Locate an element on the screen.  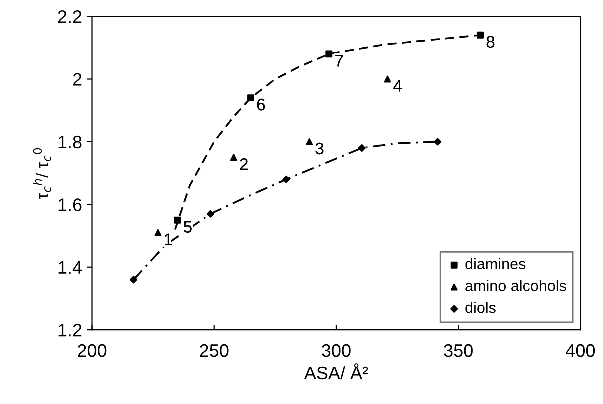
x-tick-label: 250 is located at coordinates (214, 351).